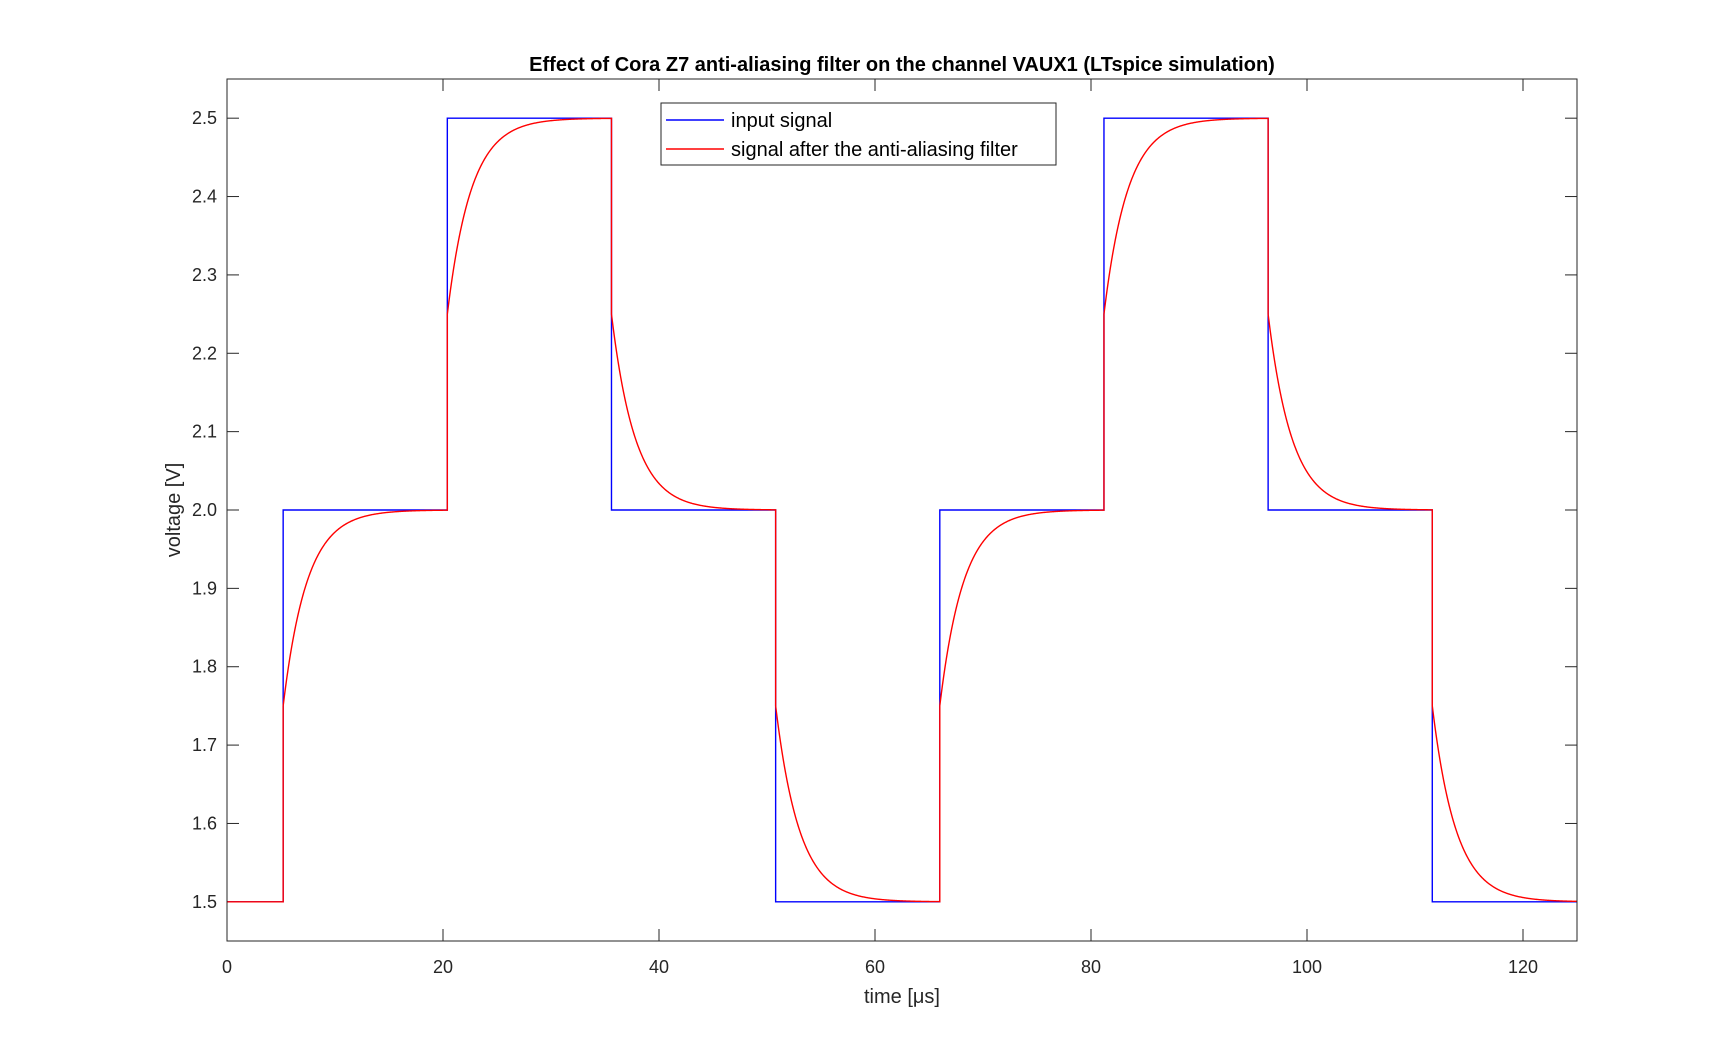 The width and height of the screenshot is (1725, 1050). What do you see at coordinates (204, 902) in the screenshot?
I see `y-tick-label: 1.5` at bounding box center [204, 902].